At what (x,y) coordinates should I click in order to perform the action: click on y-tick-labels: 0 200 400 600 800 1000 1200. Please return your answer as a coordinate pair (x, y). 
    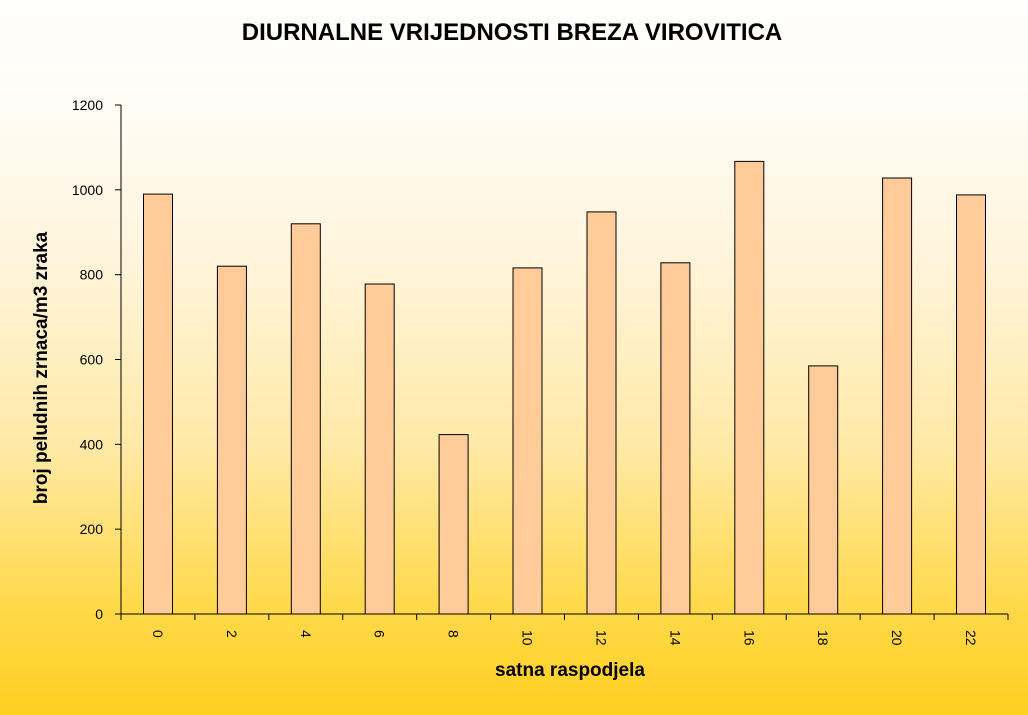
    Looking at the image, I should click on (87, 359).